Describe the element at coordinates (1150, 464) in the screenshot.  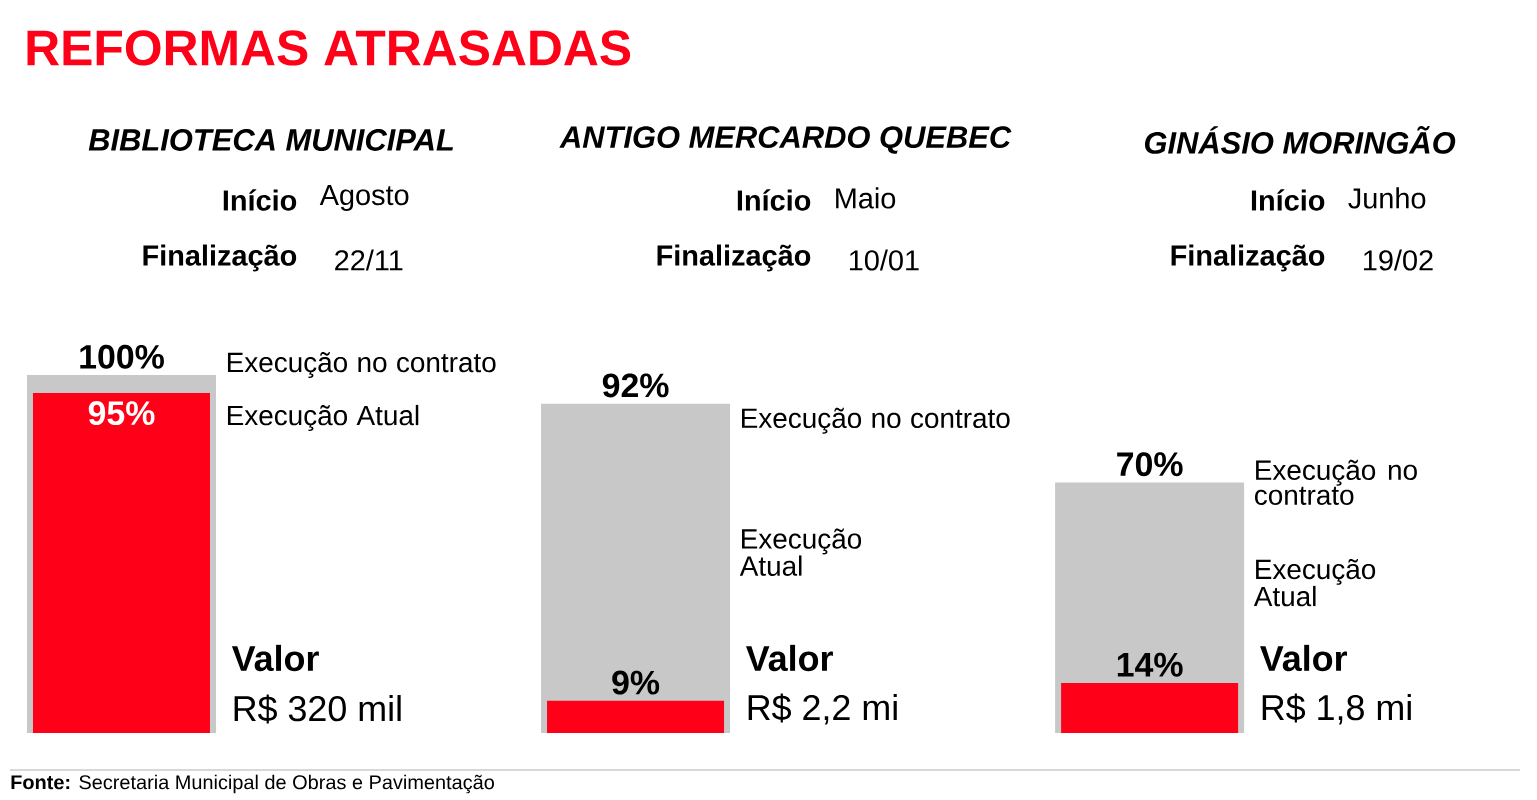
I see `data-label: 70%` at that location.